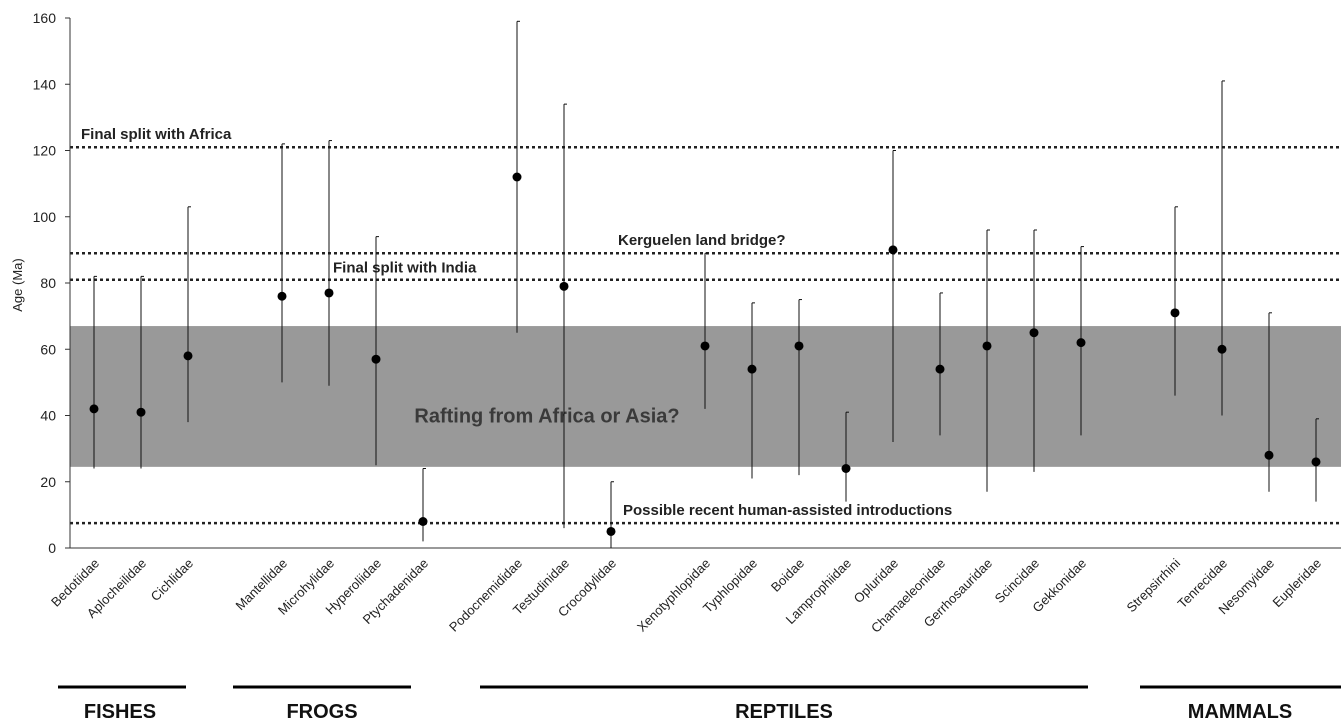 The image size is (1341, 721). I want to click on category-label: Xenotyphlopidae, so click(673, 595).